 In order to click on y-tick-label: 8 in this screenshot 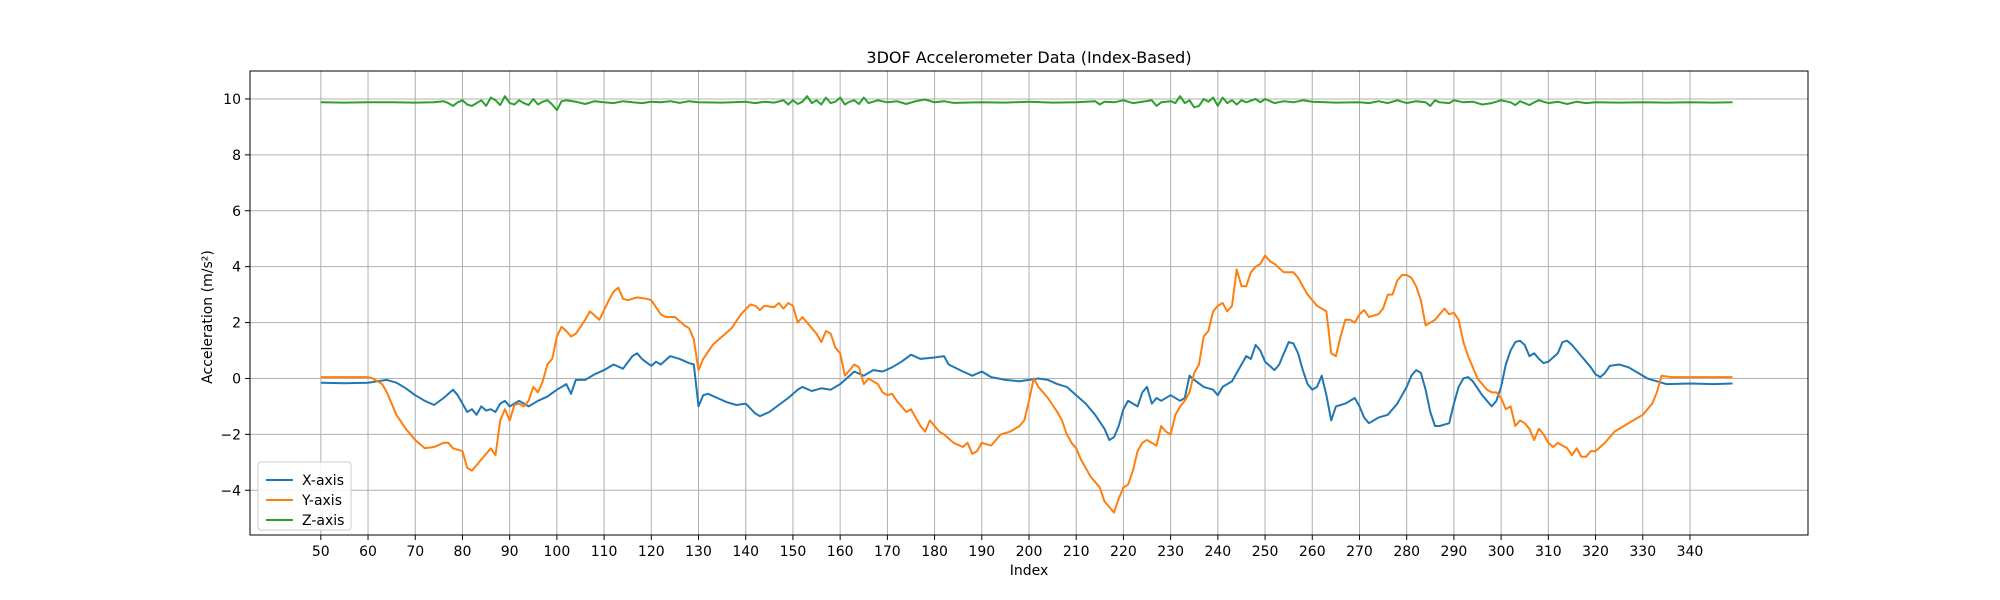, I will do `click(236, 156)`.